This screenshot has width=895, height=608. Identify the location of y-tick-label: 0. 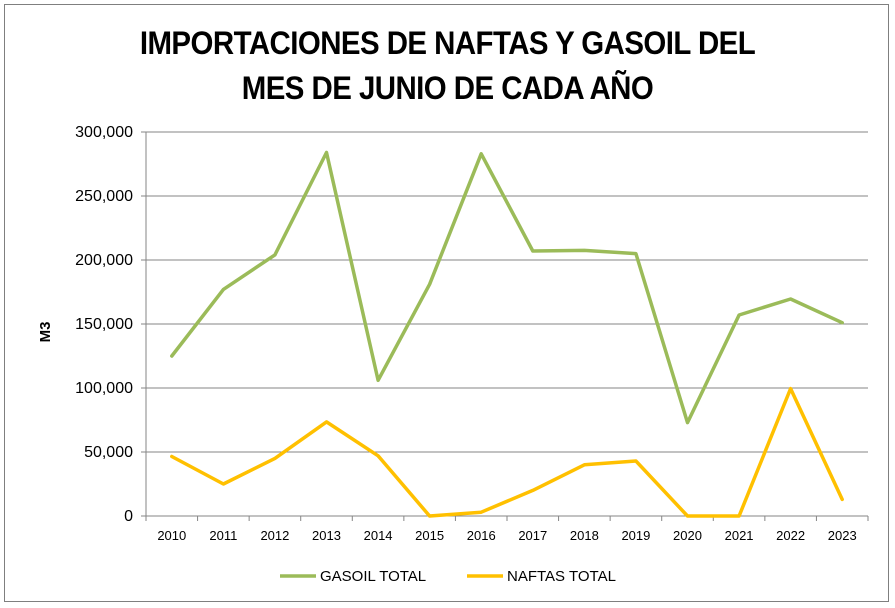
(128, 516).